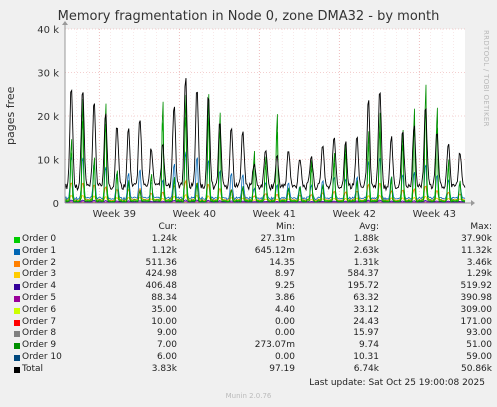 Image resolution: width=497 pixels, height=407 pixels. Describe the element at coordinates (274, 214) in the screenshot. I see `x-tick-label: Week 41` at that location.